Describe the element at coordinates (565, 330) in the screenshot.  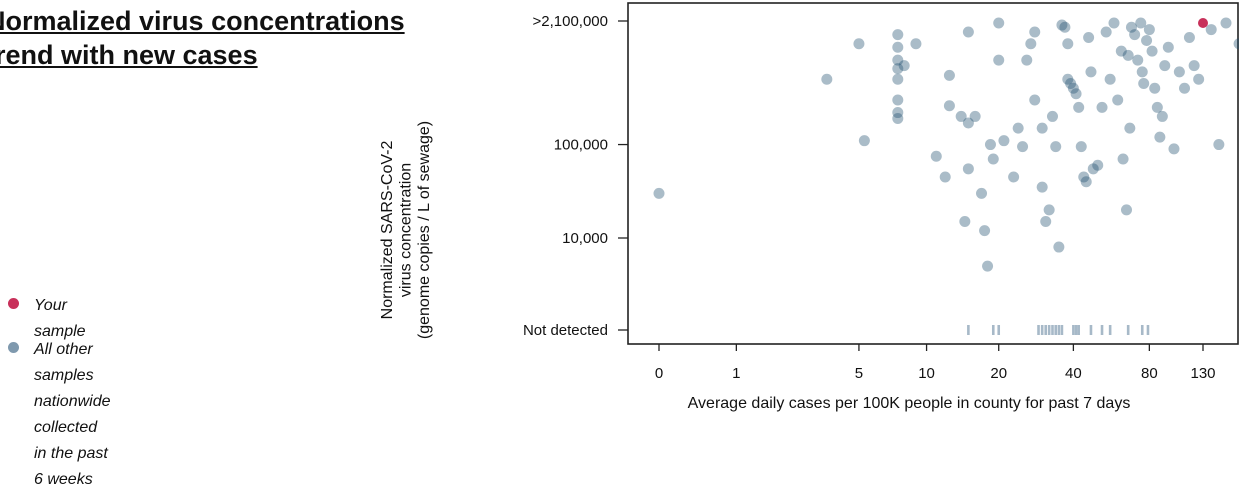
I see `y-tick-label: Not detected` at that location.